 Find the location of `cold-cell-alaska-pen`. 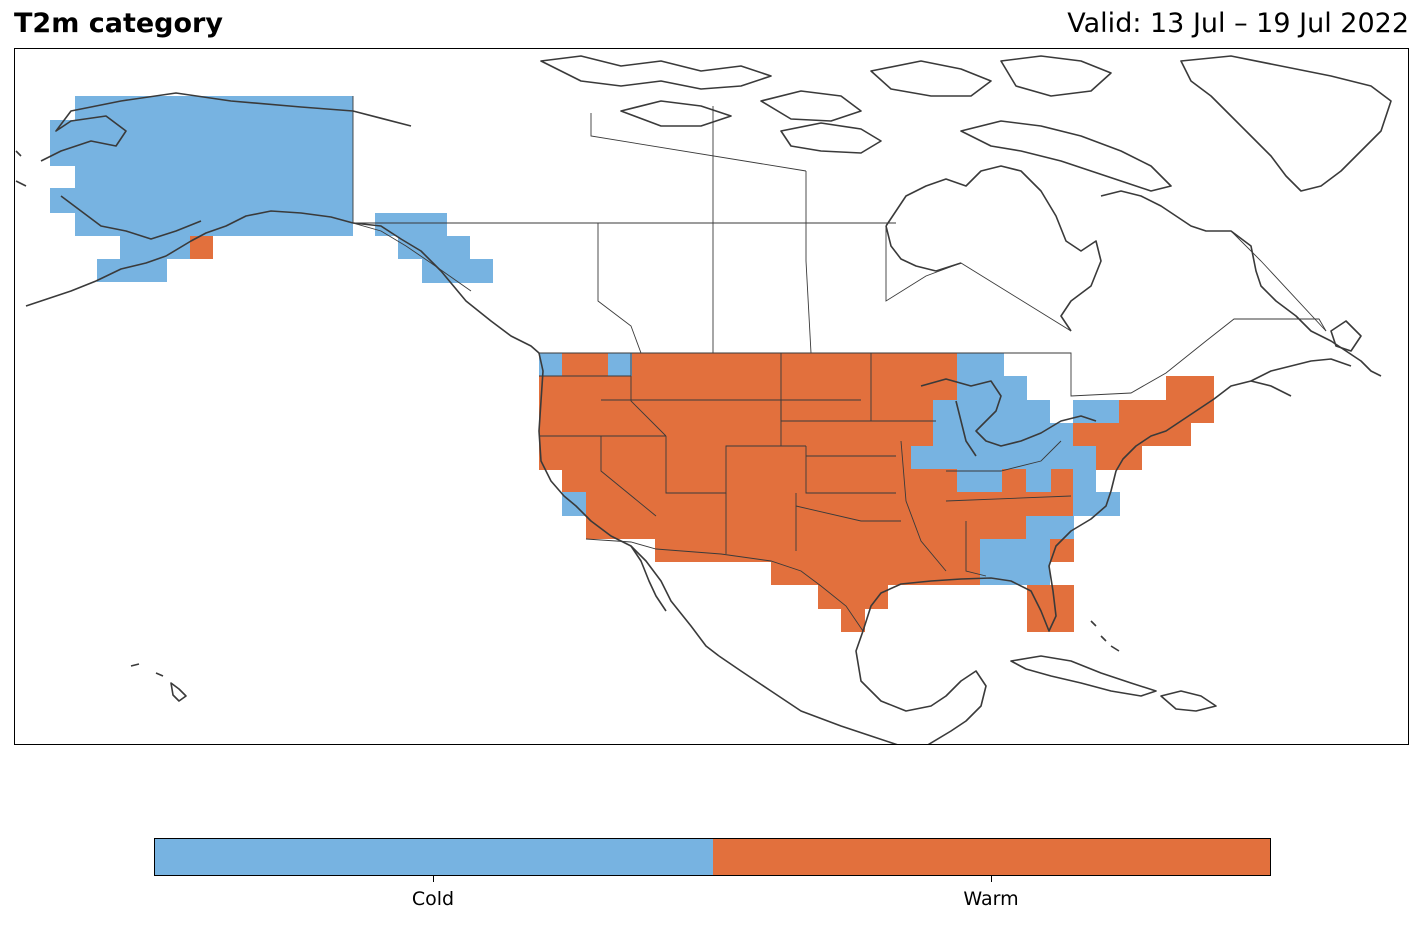

cold-cell-alaska-pen is located at coordinates (155, 247).